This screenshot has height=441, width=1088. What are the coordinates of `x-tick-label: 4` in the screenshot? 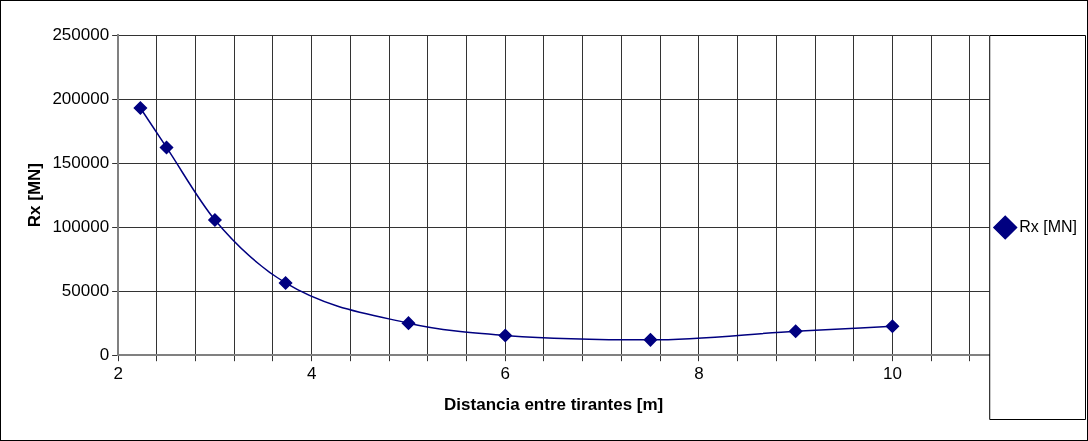 It's located at (311, 374).